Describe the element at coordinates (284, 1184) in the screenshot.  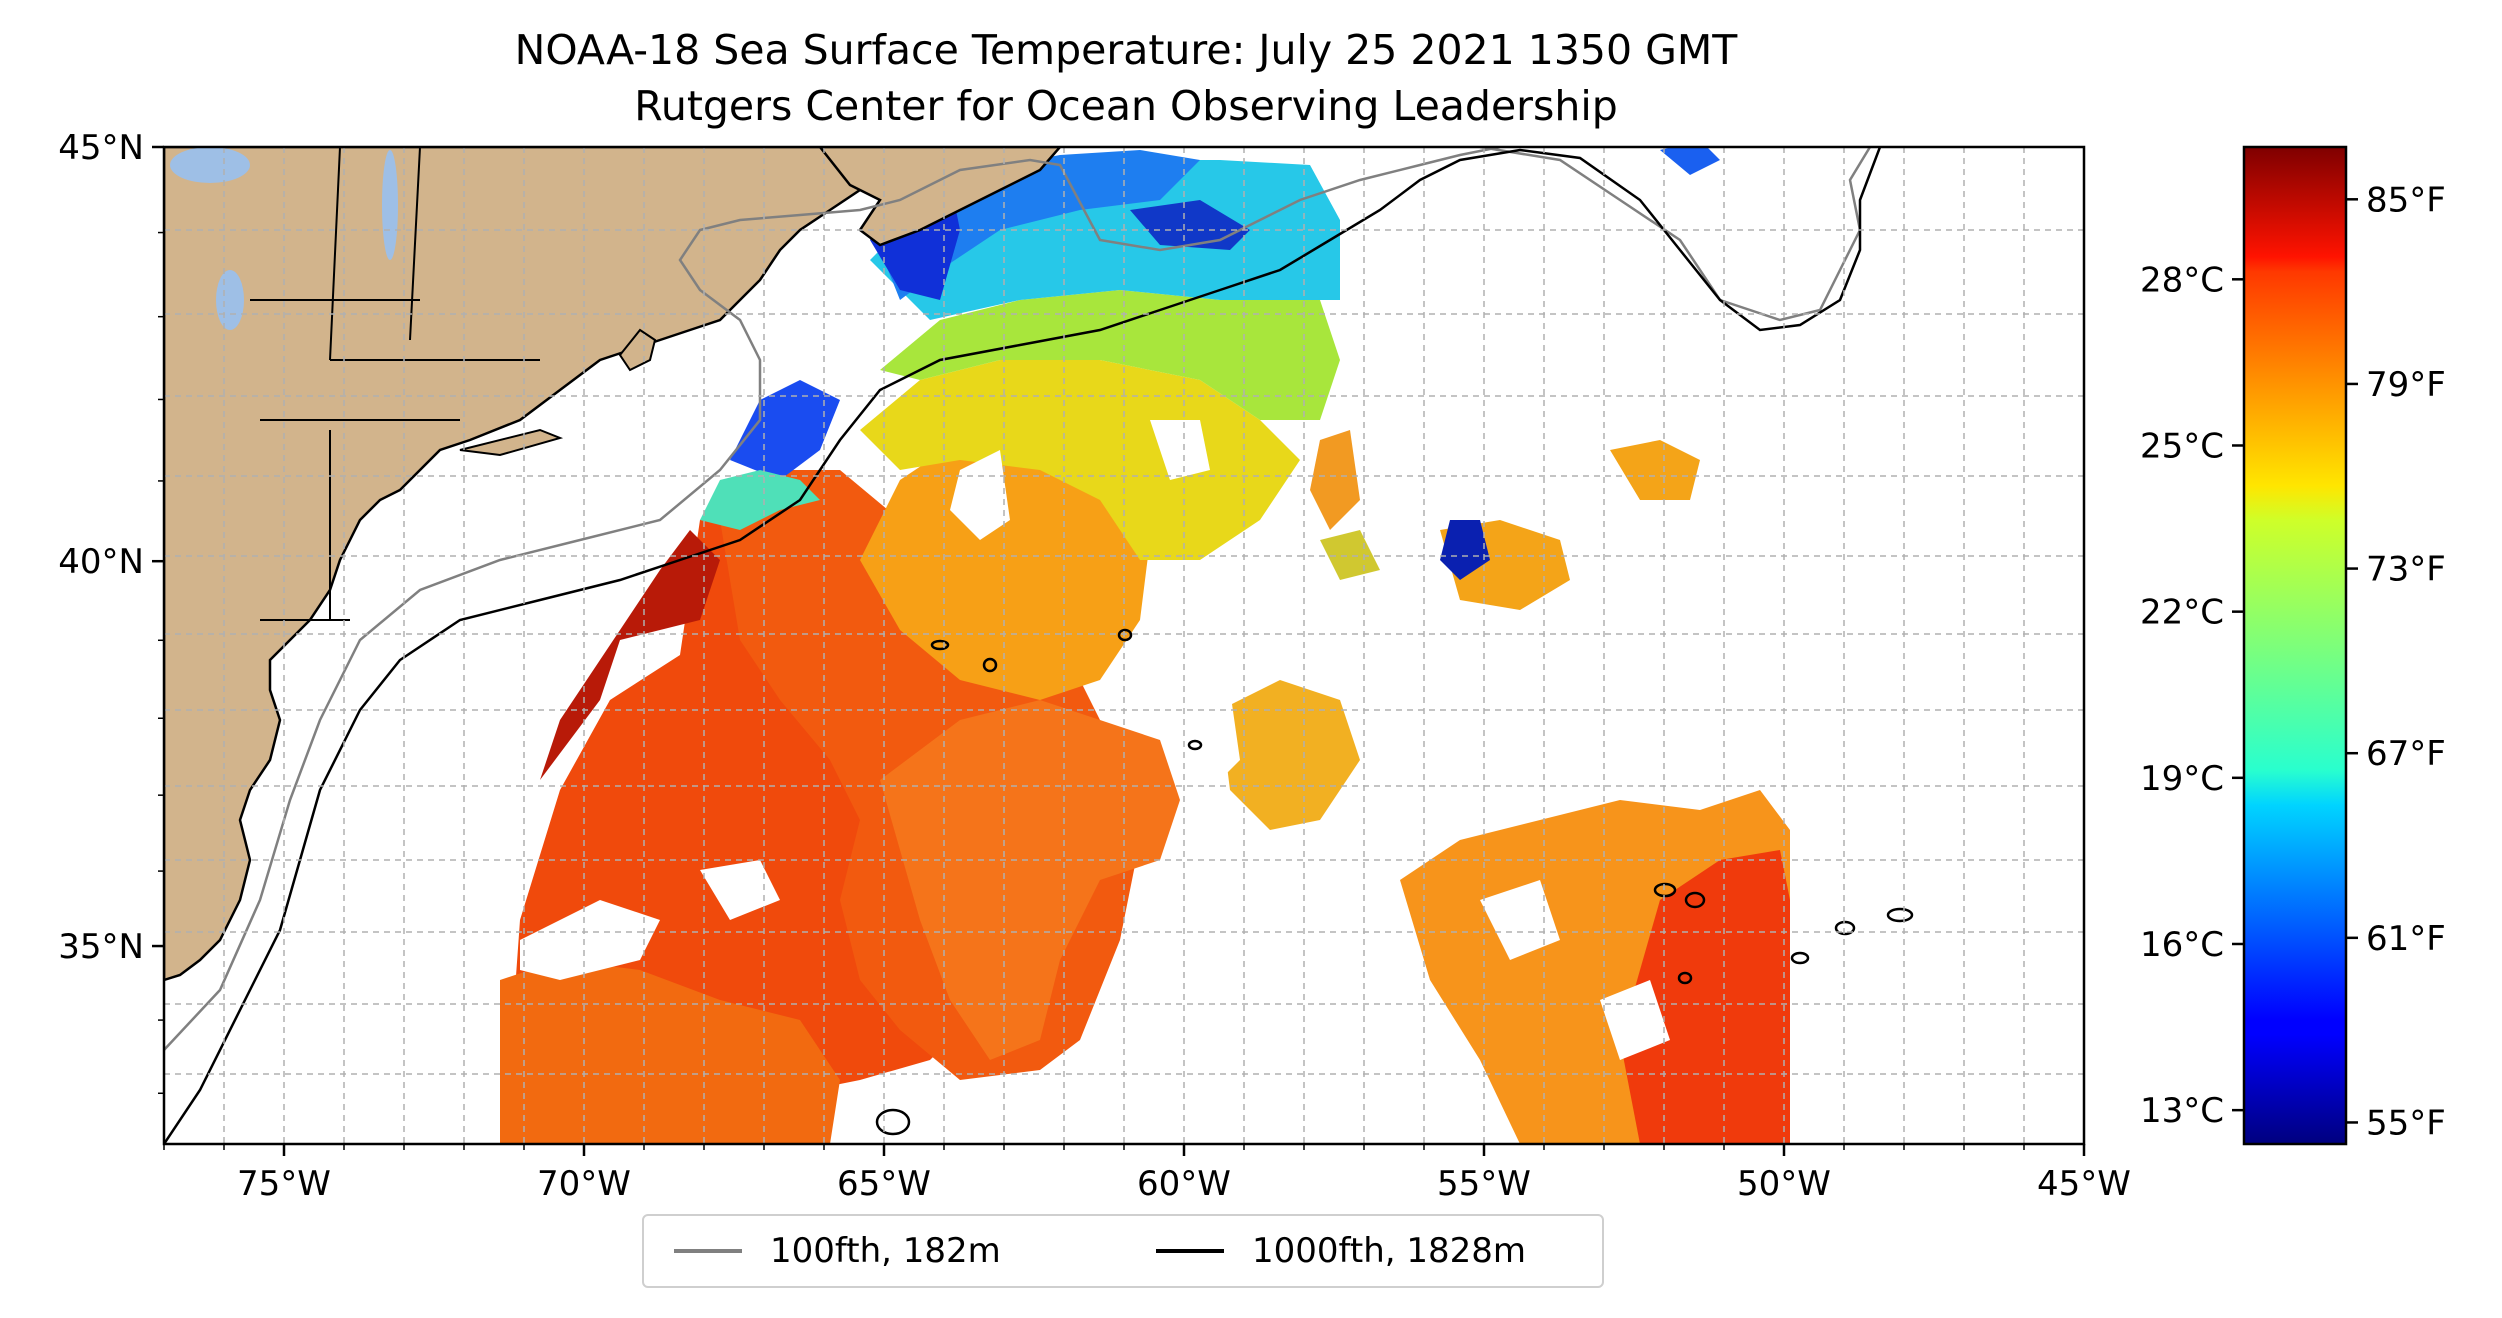
I see `lon-tick-label: 75°W` at that location.